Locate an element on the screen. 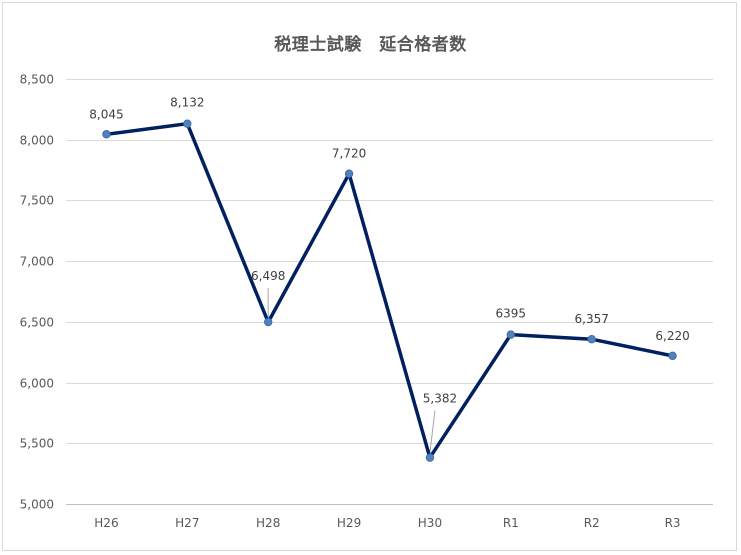  y-tick-label: 5,500 is located at coordinates (37, 444).